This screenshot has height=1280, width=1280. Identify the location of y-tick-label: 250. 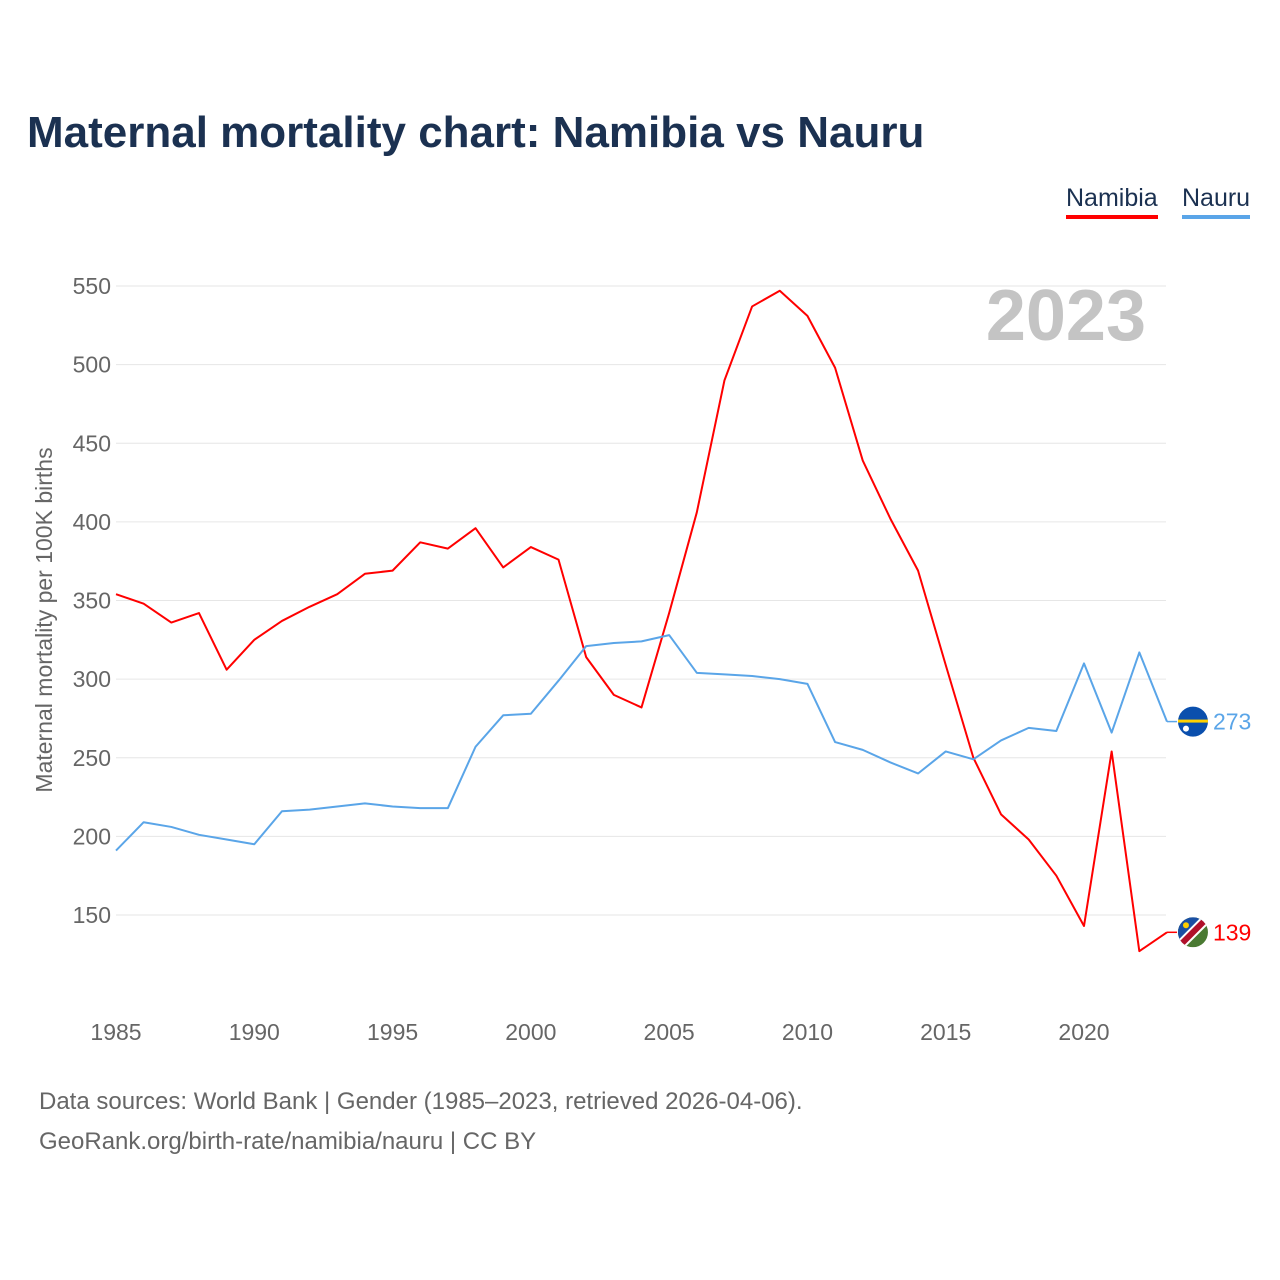
(92, 758).